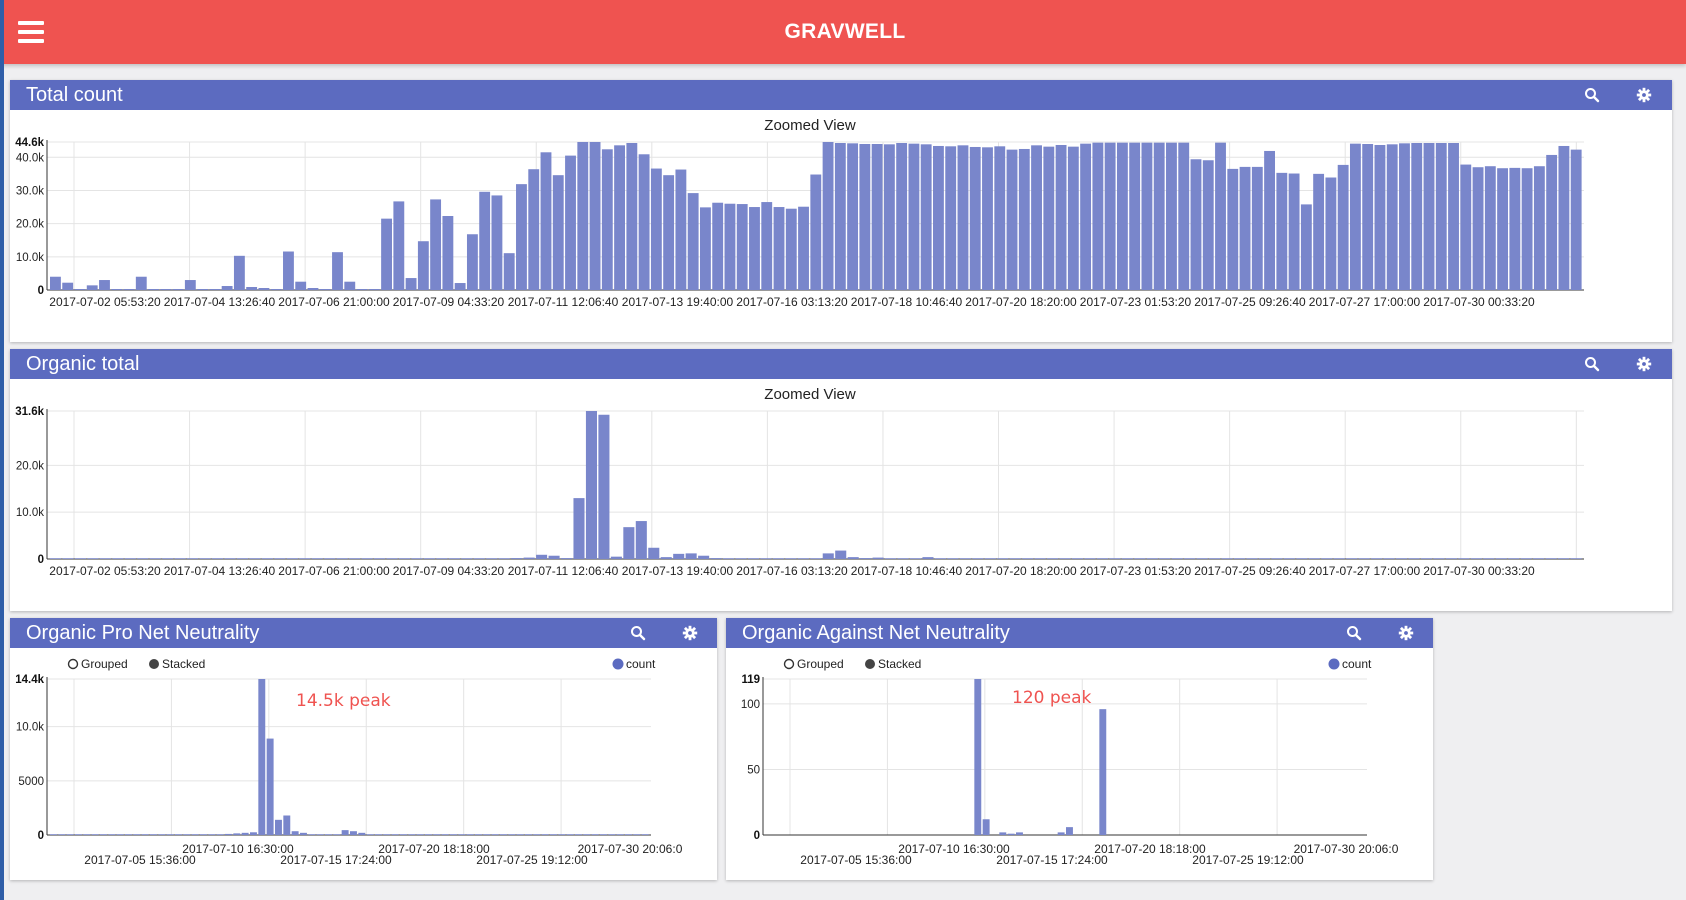 Image resolution: width=1686 pixels, height=900 pixels. I want to click on hamburger-menu-icon, so click(31, 32).